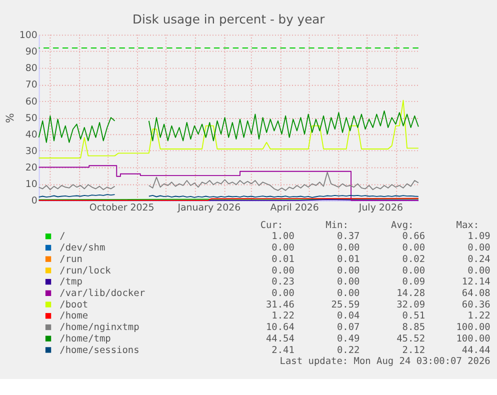 Image resolution: width=497 pixels, height=395 pixels. What do you see at coordinates (31, 184) in the screenshot?
I see `y-tick-label: 10` at bounding box center [31, 184].